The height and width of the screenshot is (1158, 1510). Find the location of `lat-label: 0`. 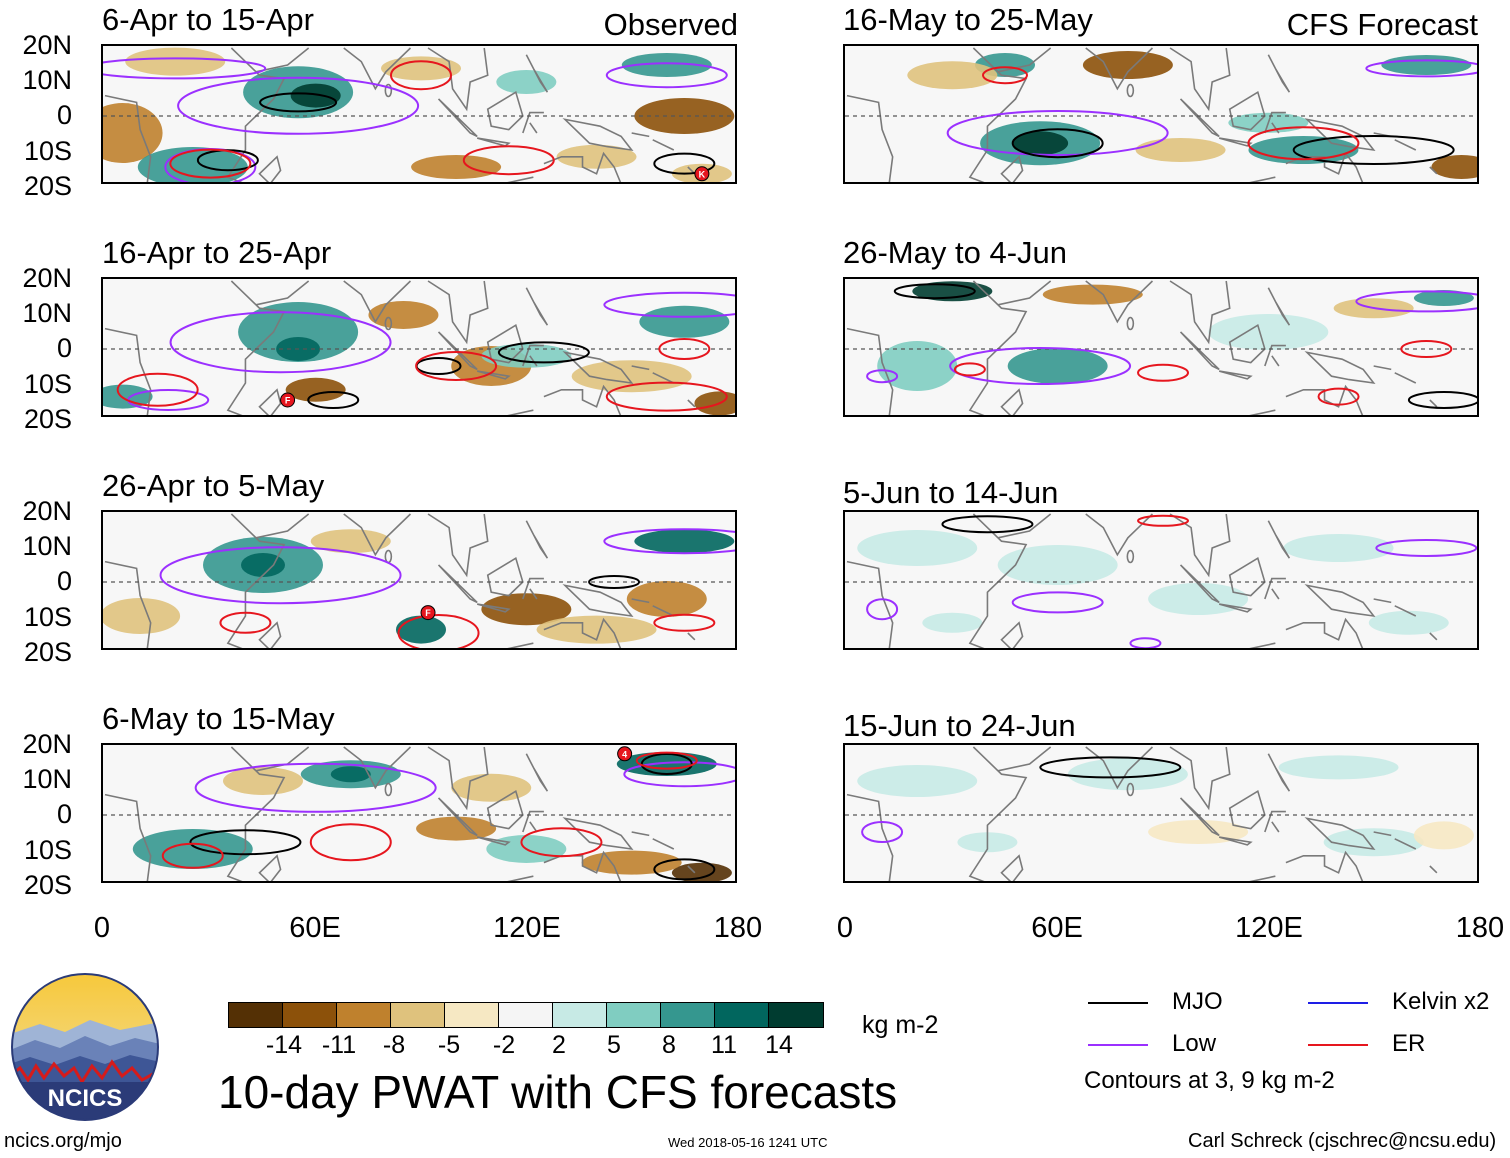

lat-label: 0 is located at coordinates (64, 581).